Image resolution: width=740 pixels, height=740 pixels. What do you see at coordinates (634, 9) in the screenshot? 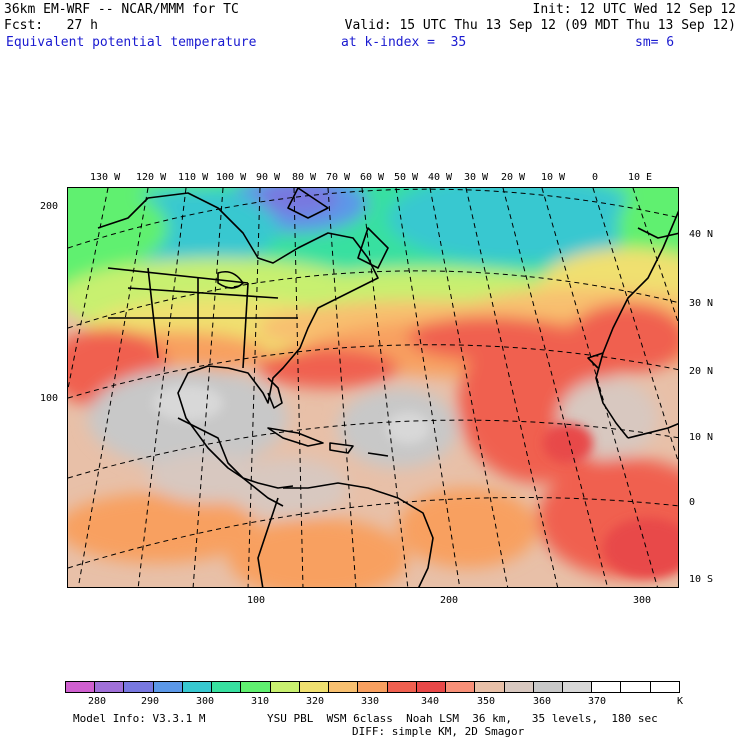
I see `init-time: Init: 12 UTC Wed 12 Sep 12` at bounding box center [634, 9].